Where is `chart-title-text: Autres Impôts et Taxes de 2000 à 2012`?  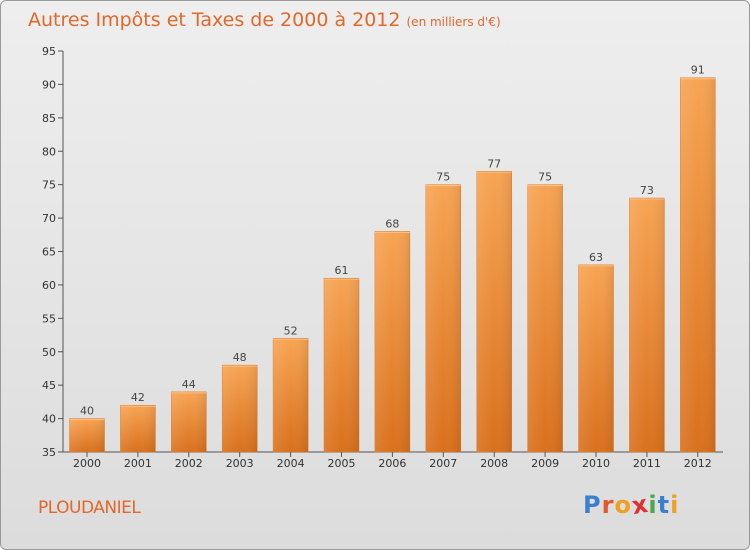
chart-title-text: Autres Impôts et Taxes de 2000 à 2012 is located at coordinates (214, 20).